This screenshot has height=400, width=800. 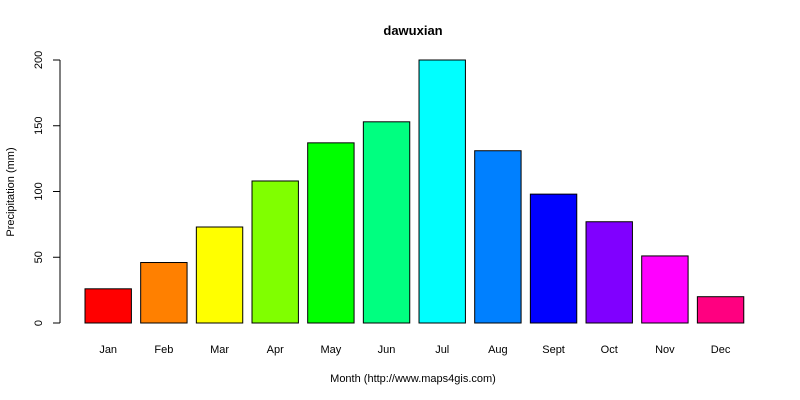 What do you see at coordinates (553, 350) in the screenshot?
I see `x-tick-label-sept: Sept` at bounding box center [553, 350].